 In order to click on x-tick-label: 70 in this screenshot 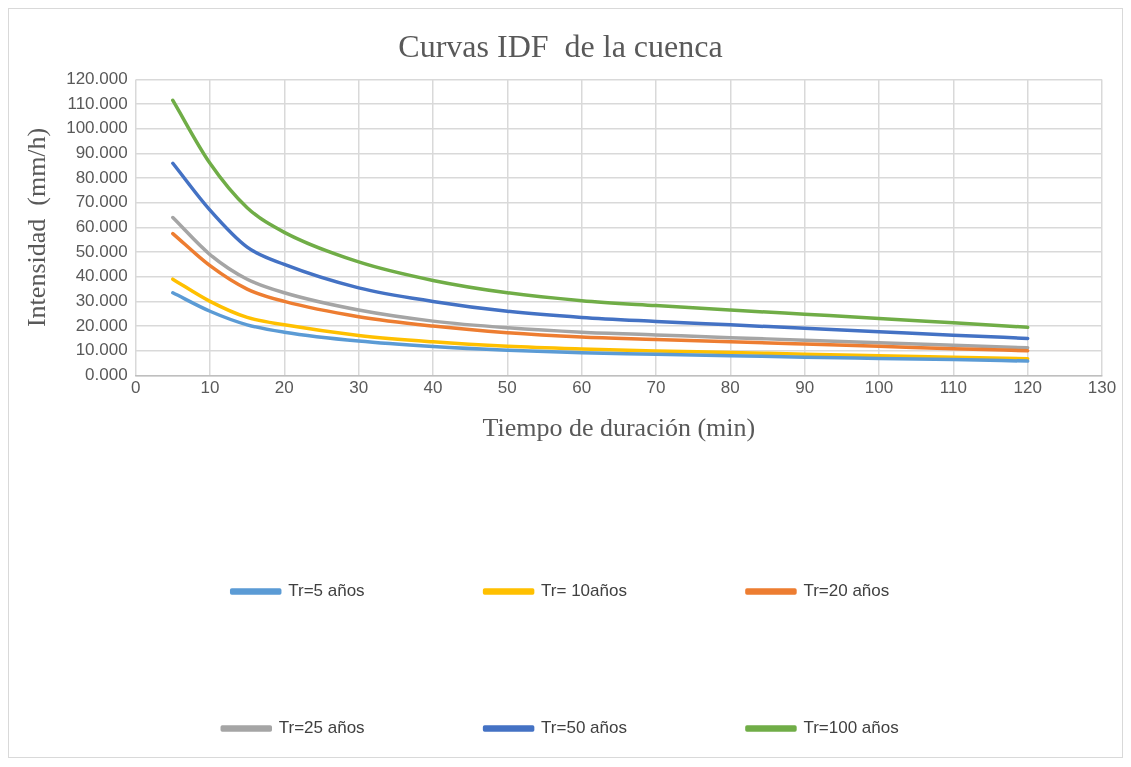, I will do `click(656, 388)`.